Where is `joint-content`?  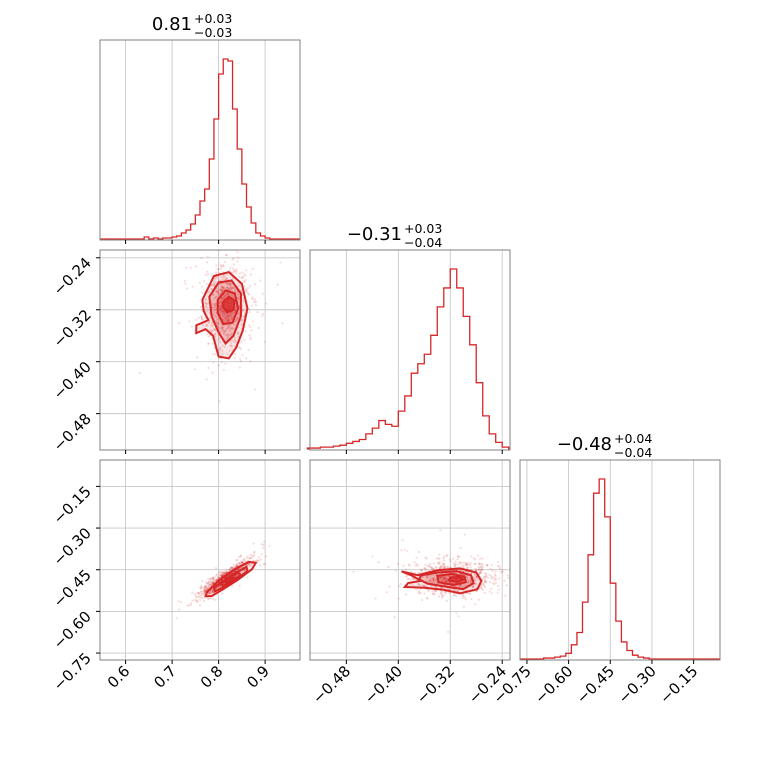 joint-content is located at coordinates (431, 581).